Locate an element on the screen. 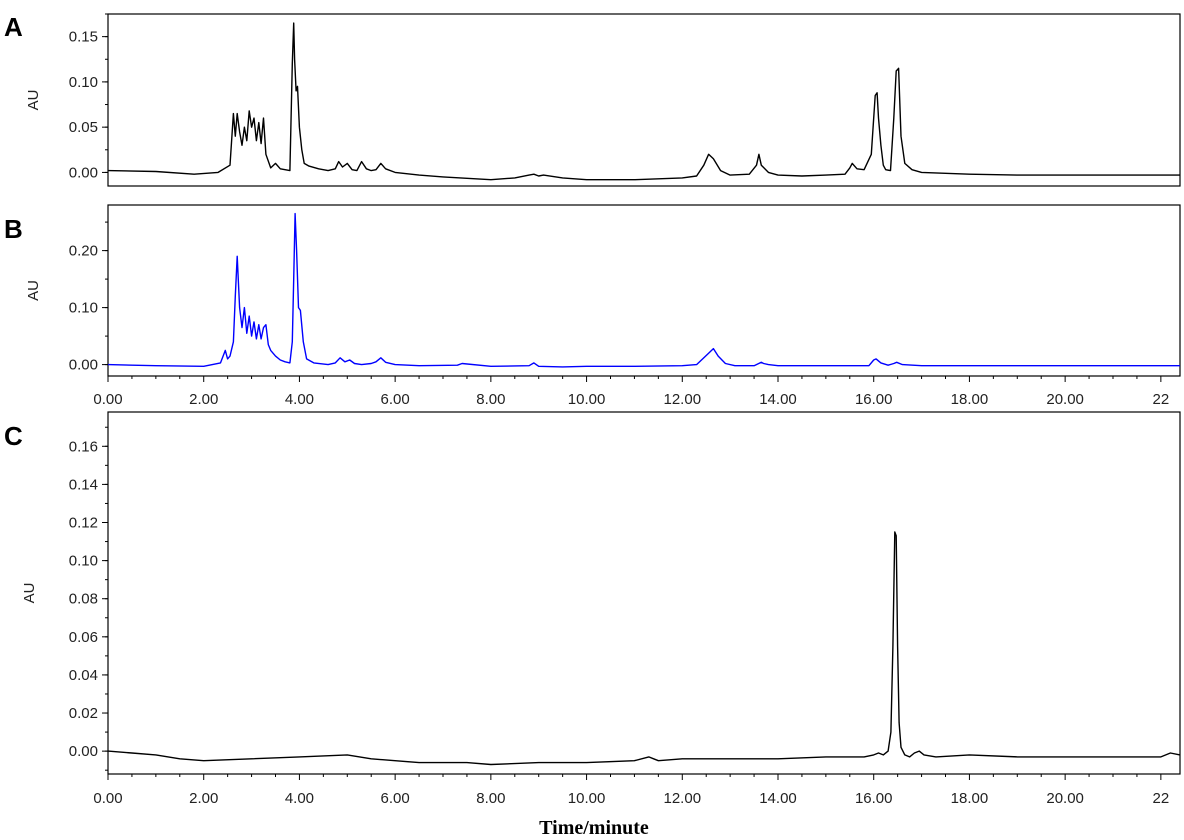  y-tick-label: 0.14 is located at coordinates (83, 484).